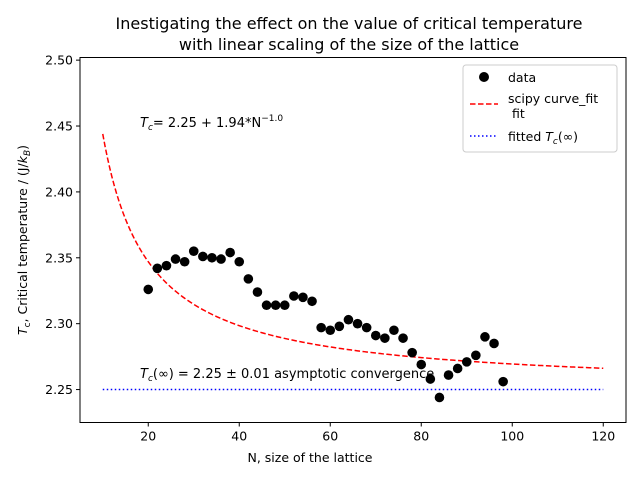  Describe the element at coordinates (207, 123) in the screenshot. I see `fit-equation-text: = 2.25 + 1.94*N` at that location.